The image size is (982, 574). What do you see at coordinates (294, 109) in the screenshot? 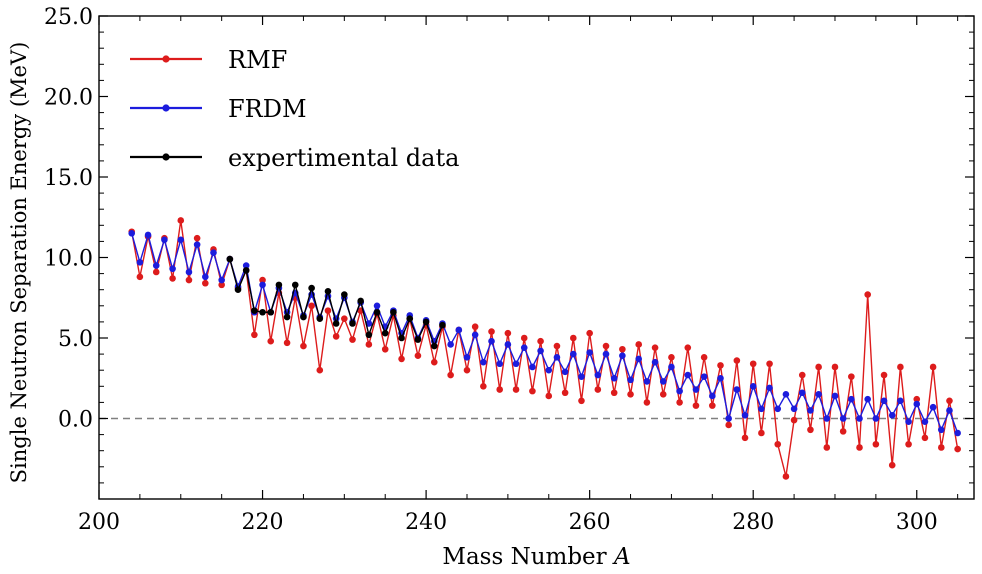
I see `legend: RMF FRDM expertimental data` at bounding box center [294, 109].